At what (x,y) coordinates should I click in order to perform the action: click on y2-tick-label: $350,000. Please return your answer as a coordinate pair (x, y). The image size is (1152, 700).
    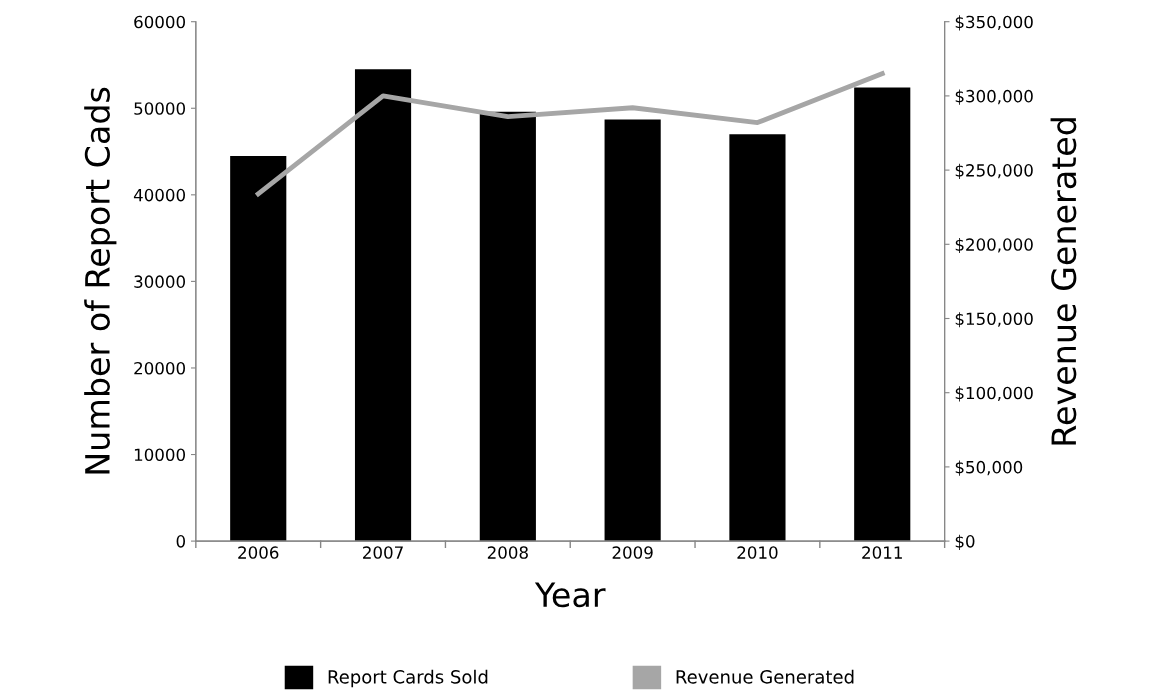
    Looking at the image, I should click on (994, 23).